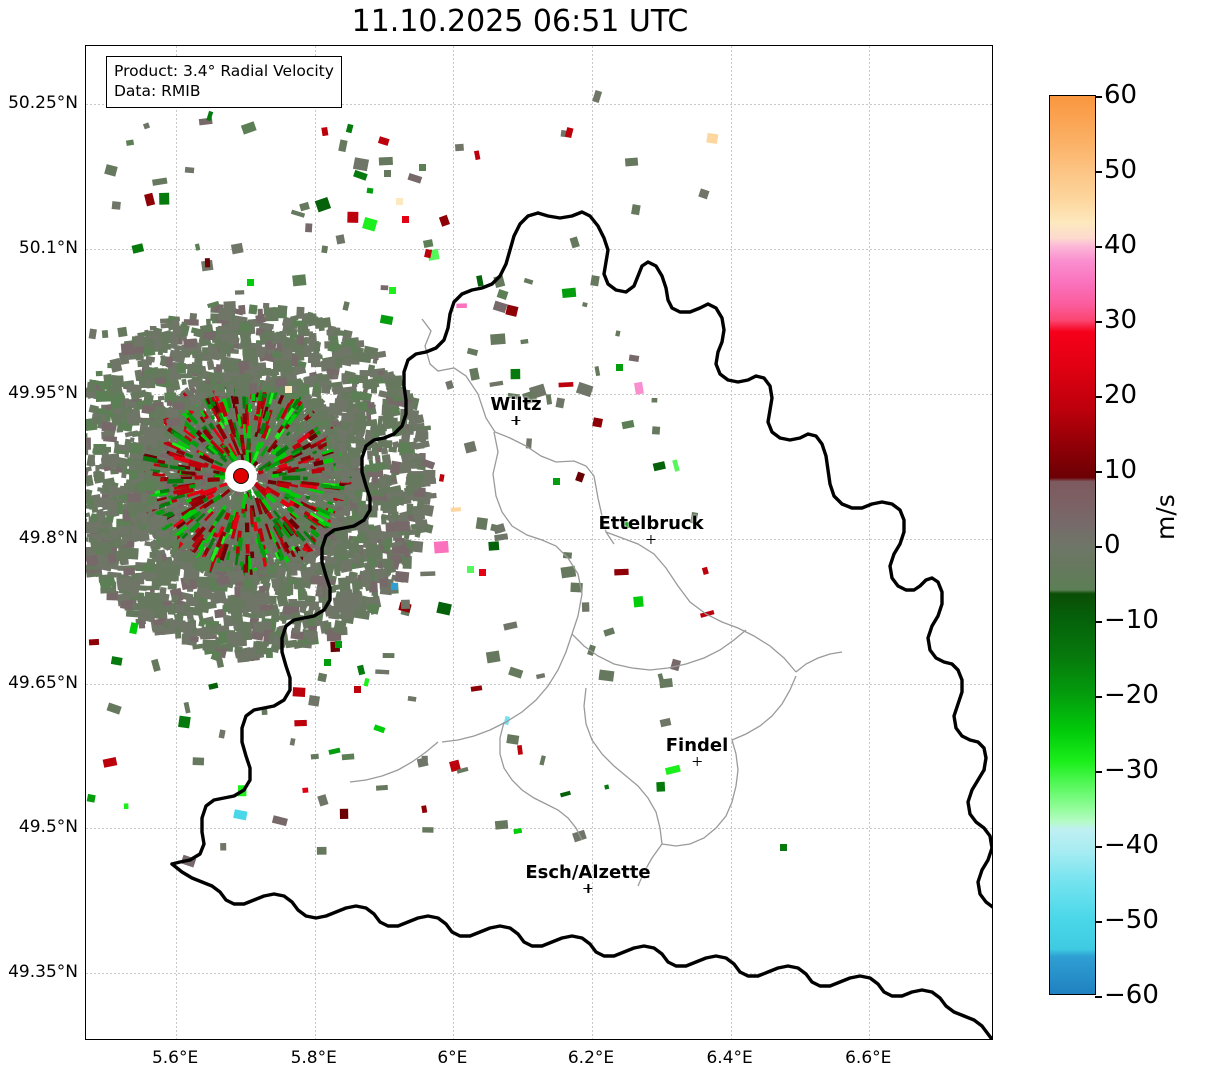  Describe the element at coordinates (1131, 845) in the screenshot. I see `colorbar-tick-label: −40` at that location.